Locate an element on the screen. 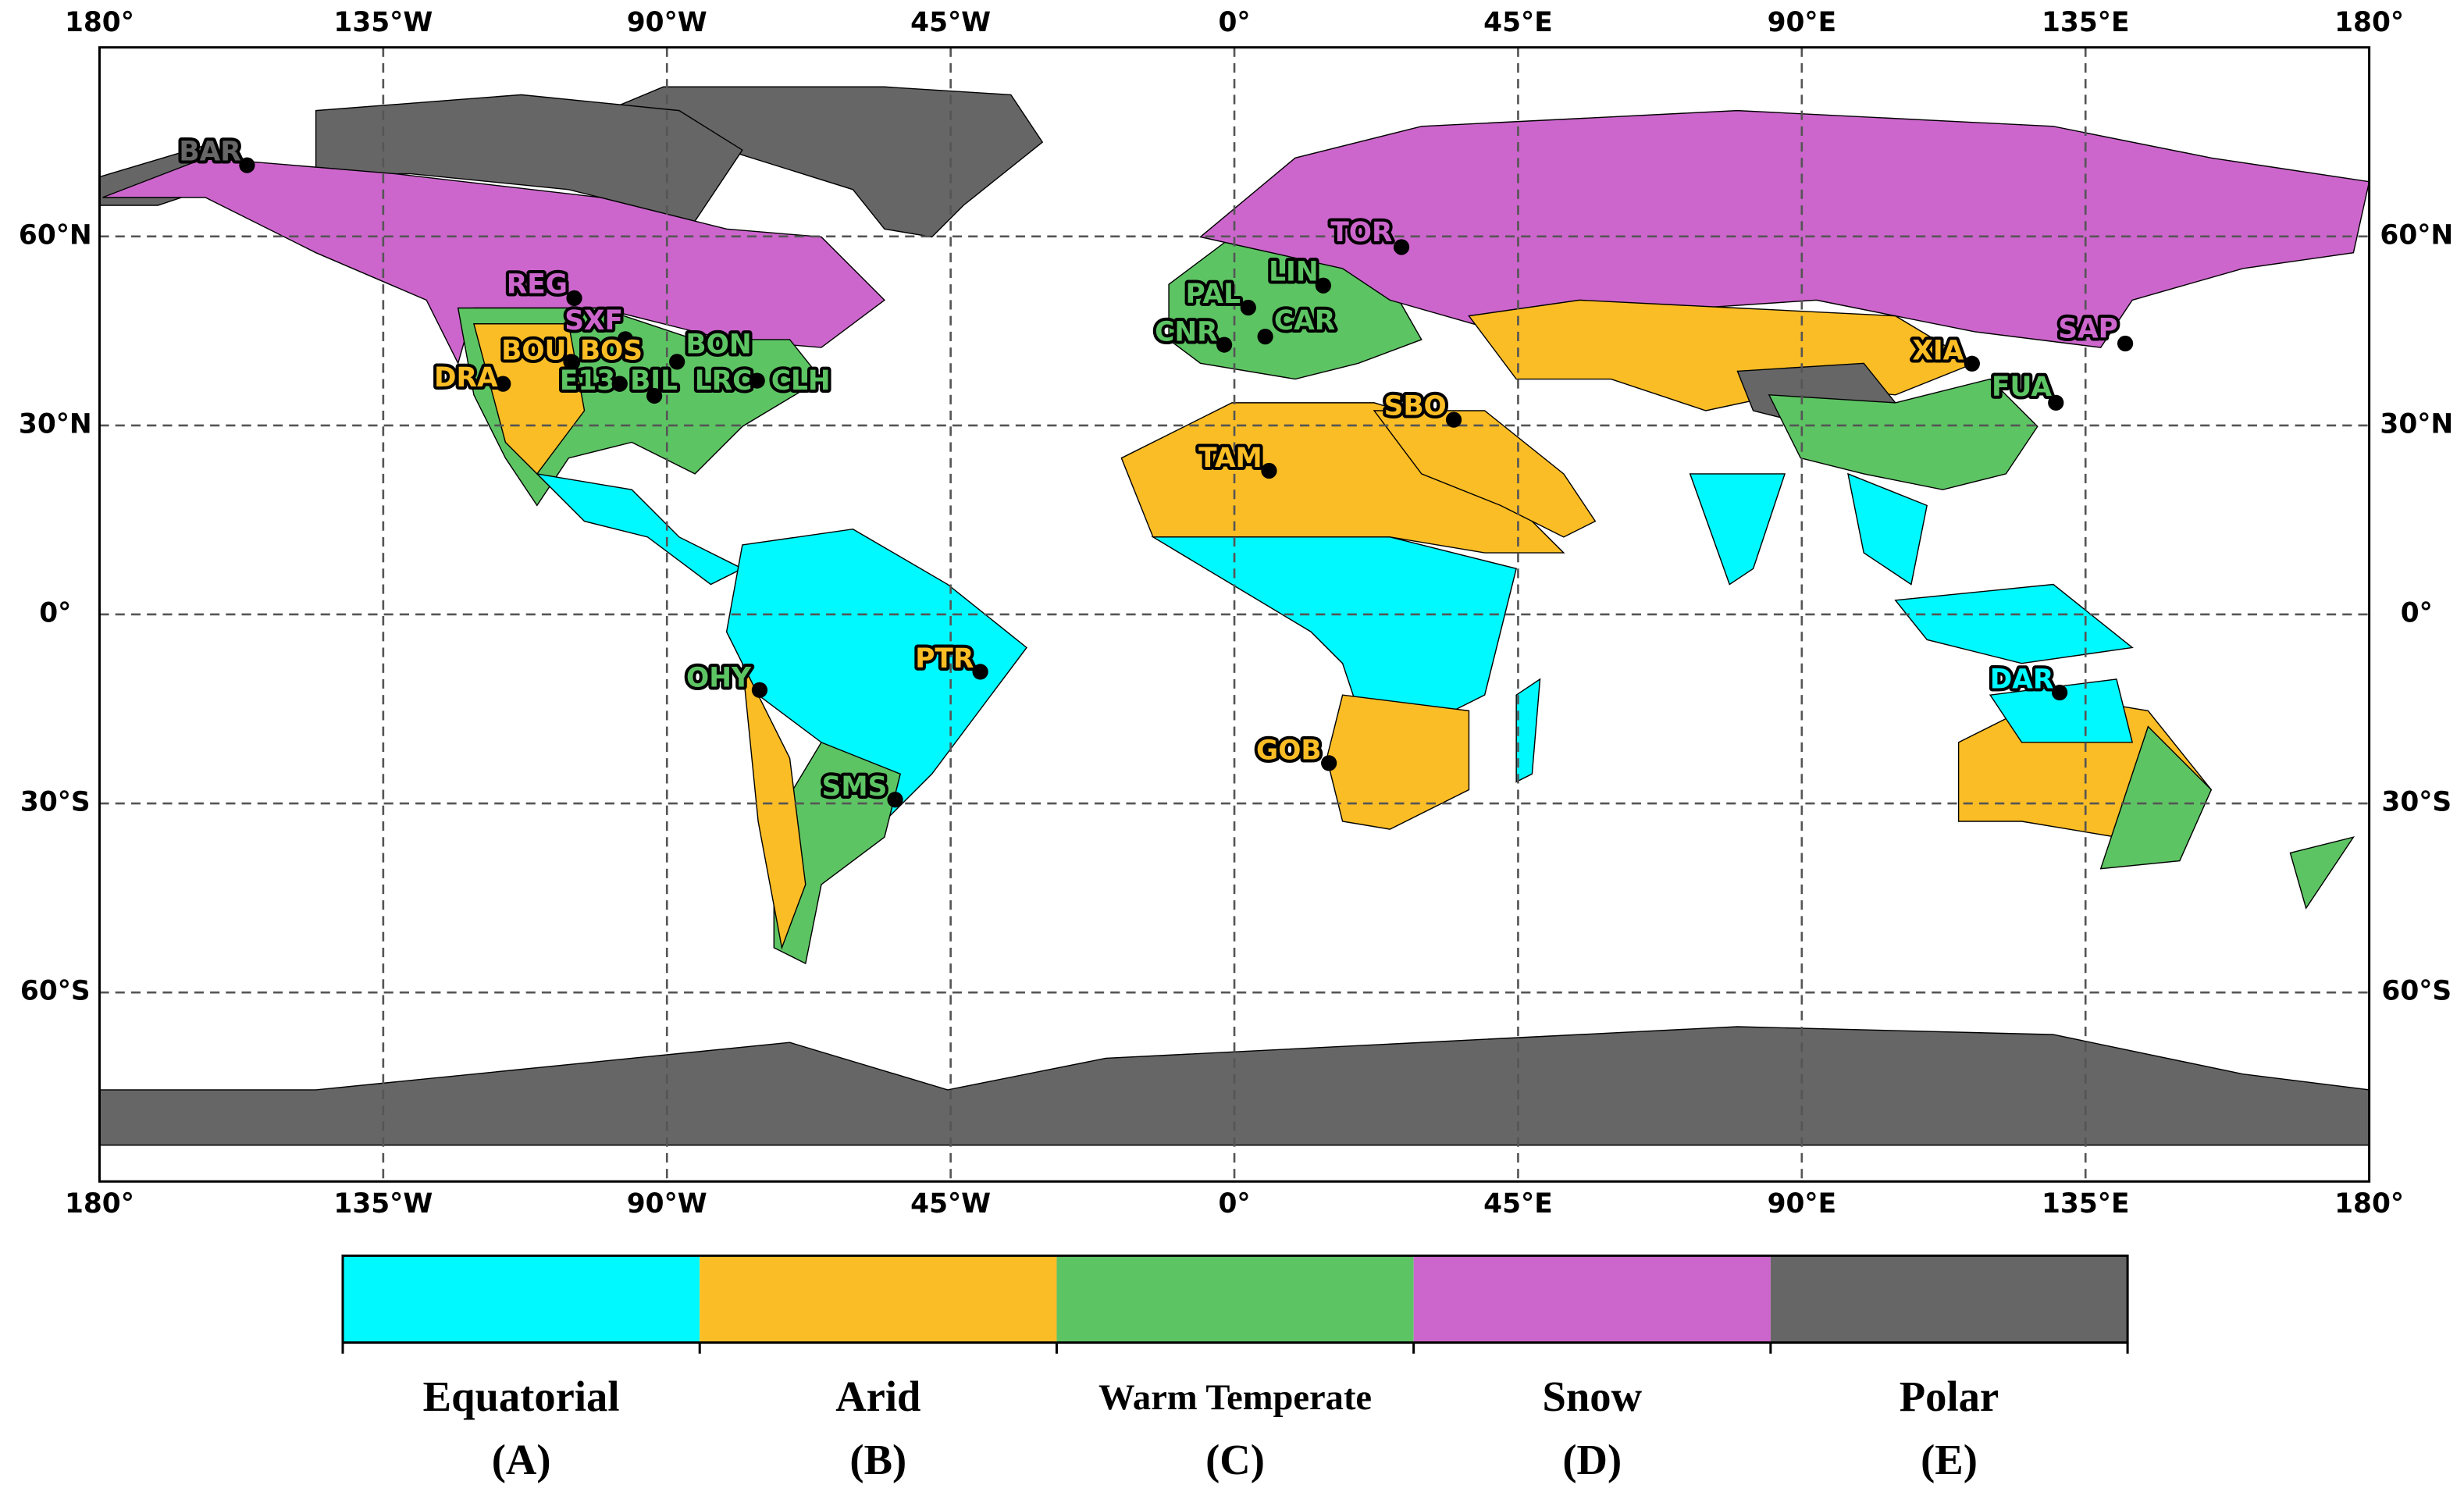  legend-name: Equatorial is located at coordinates (521, 1396).